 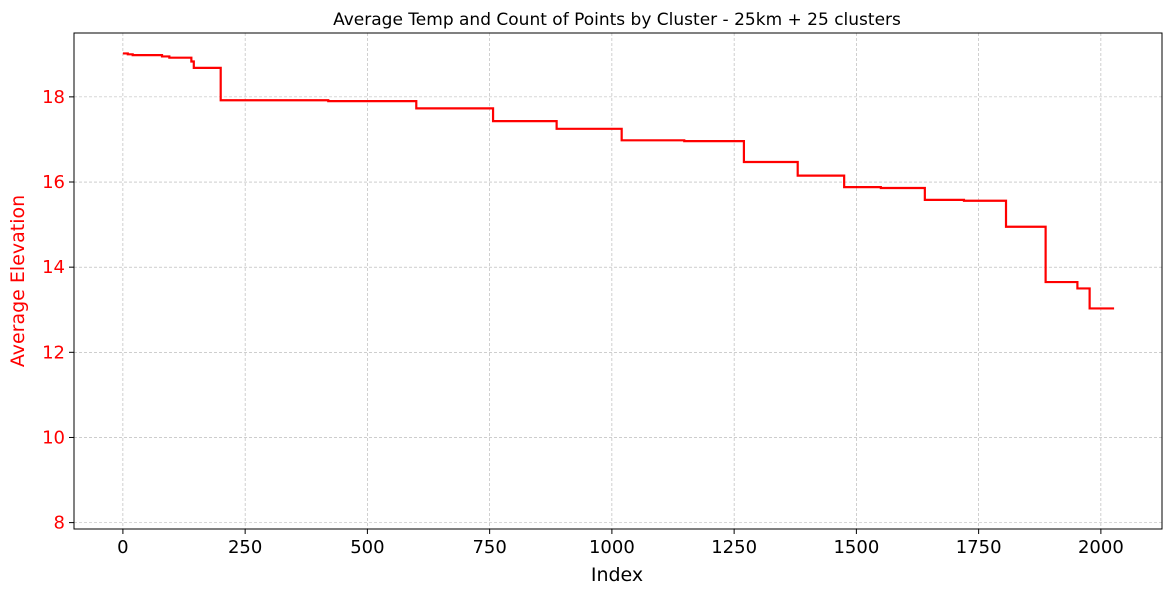 I want to click on y-tick-label: 12, so click(x=53, y=352).